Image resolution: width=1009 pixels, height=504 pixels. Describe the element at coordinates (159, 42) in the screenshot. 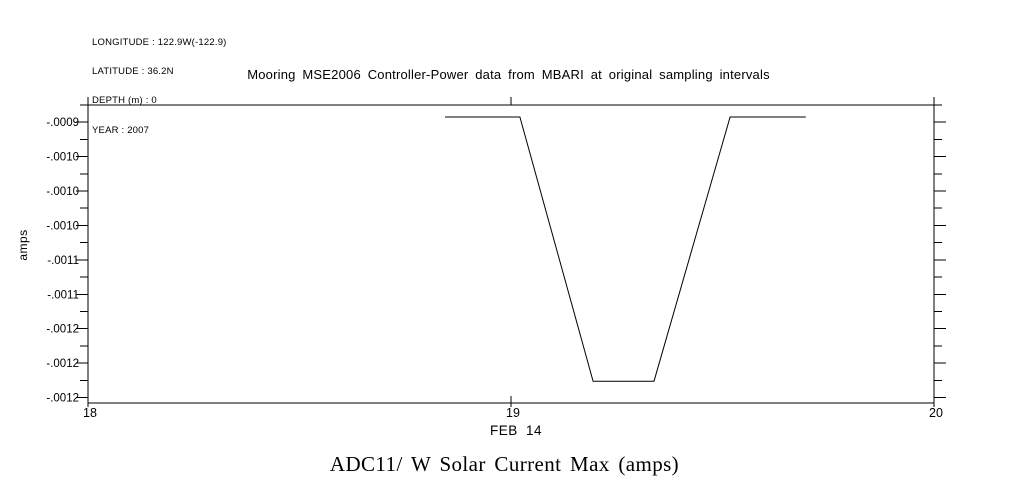

I see `metadata-longitude: LONGITUDE : 122.9W(-122.9)` at that location.